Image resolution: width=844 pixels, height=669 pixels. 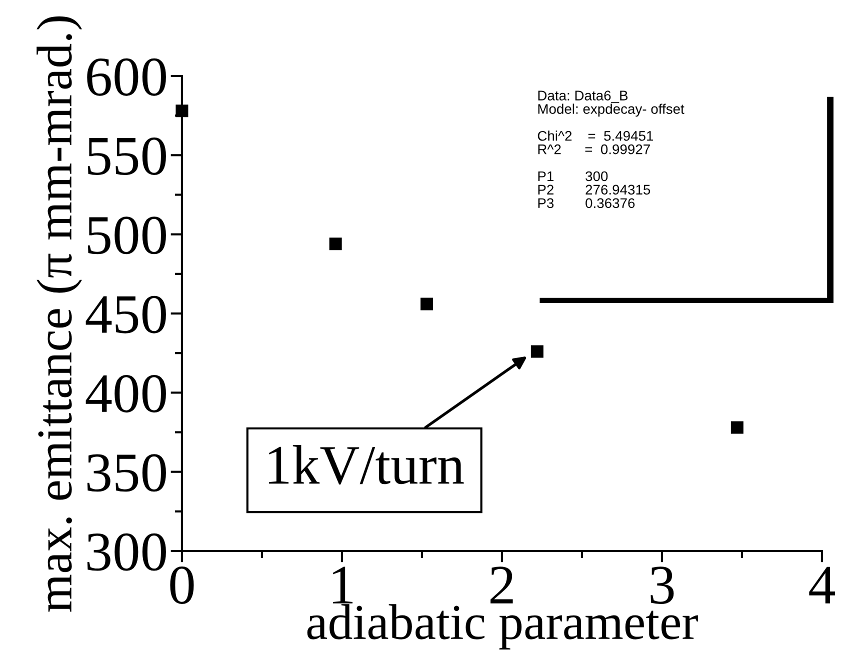 What do you see at coordinates (611, 149) in the screenshot?
I see `text: Data: Data6_B Model: expdecay- offset Chi^2 = 5.49451 R^2 = 0.99927 P1 300 P2 276.94315 P3 0.36376` at bounding box center [611, 149].